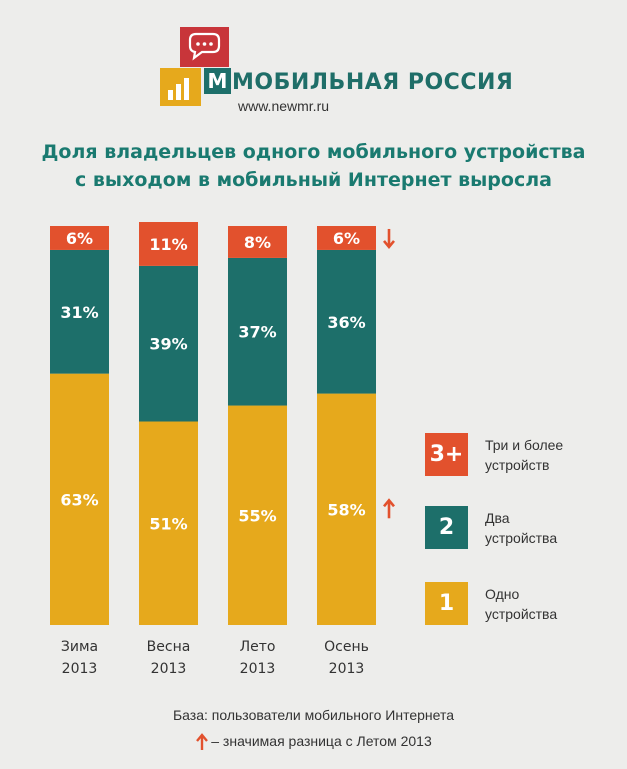 The height and width of the screenshot is (769, 627). Describe the element at coordinates (446, 527) in the screenshot. I see `legend-swatch-two: 2` at that location.